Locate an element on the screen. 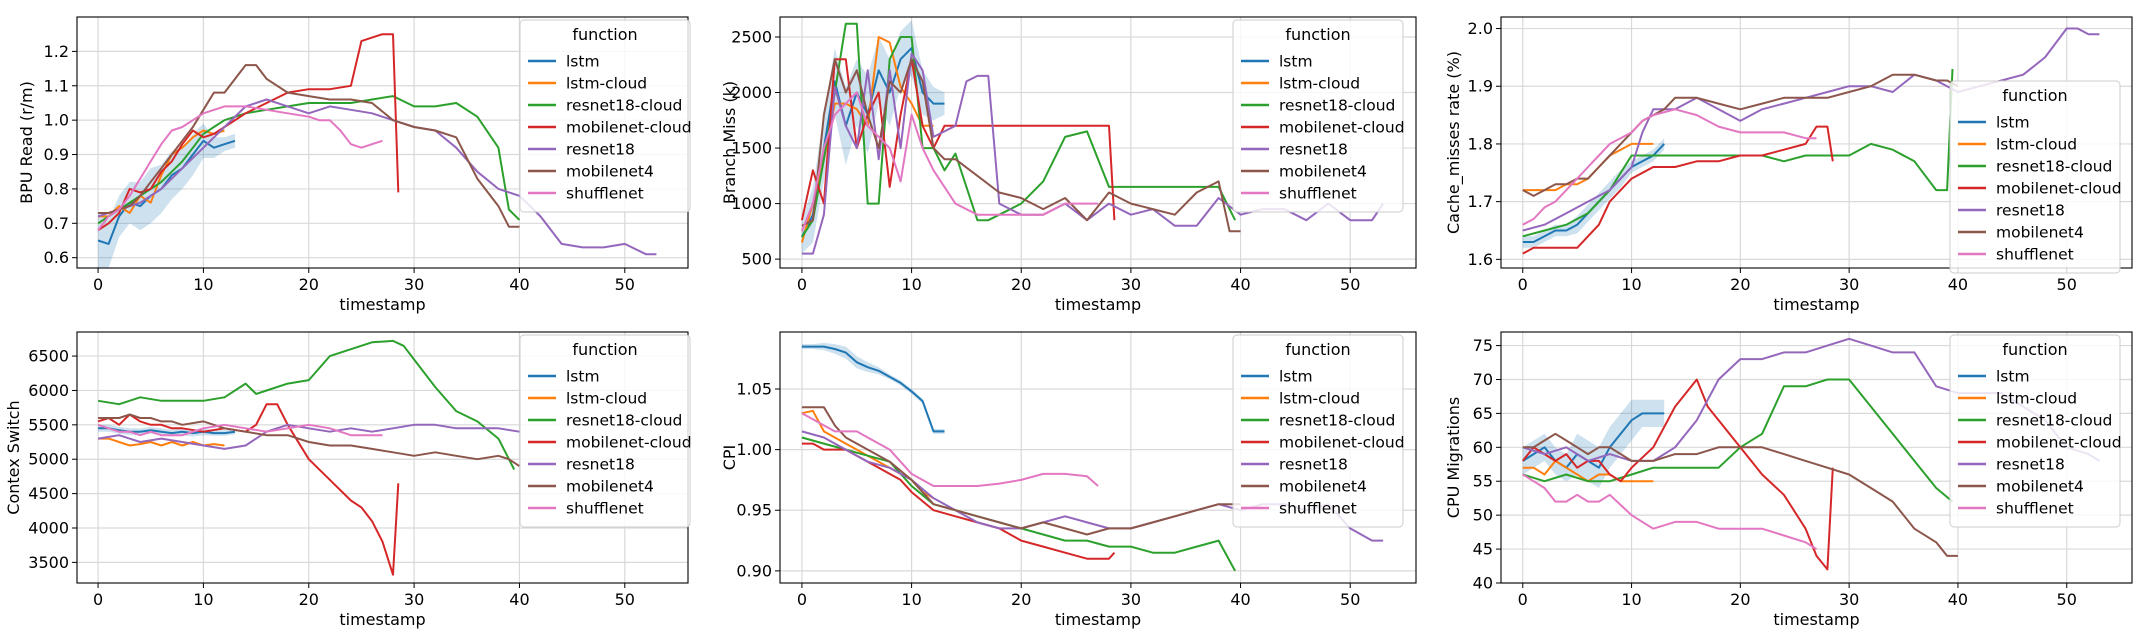  y-tick-label: 5000 is located at coordinates (48, 459).